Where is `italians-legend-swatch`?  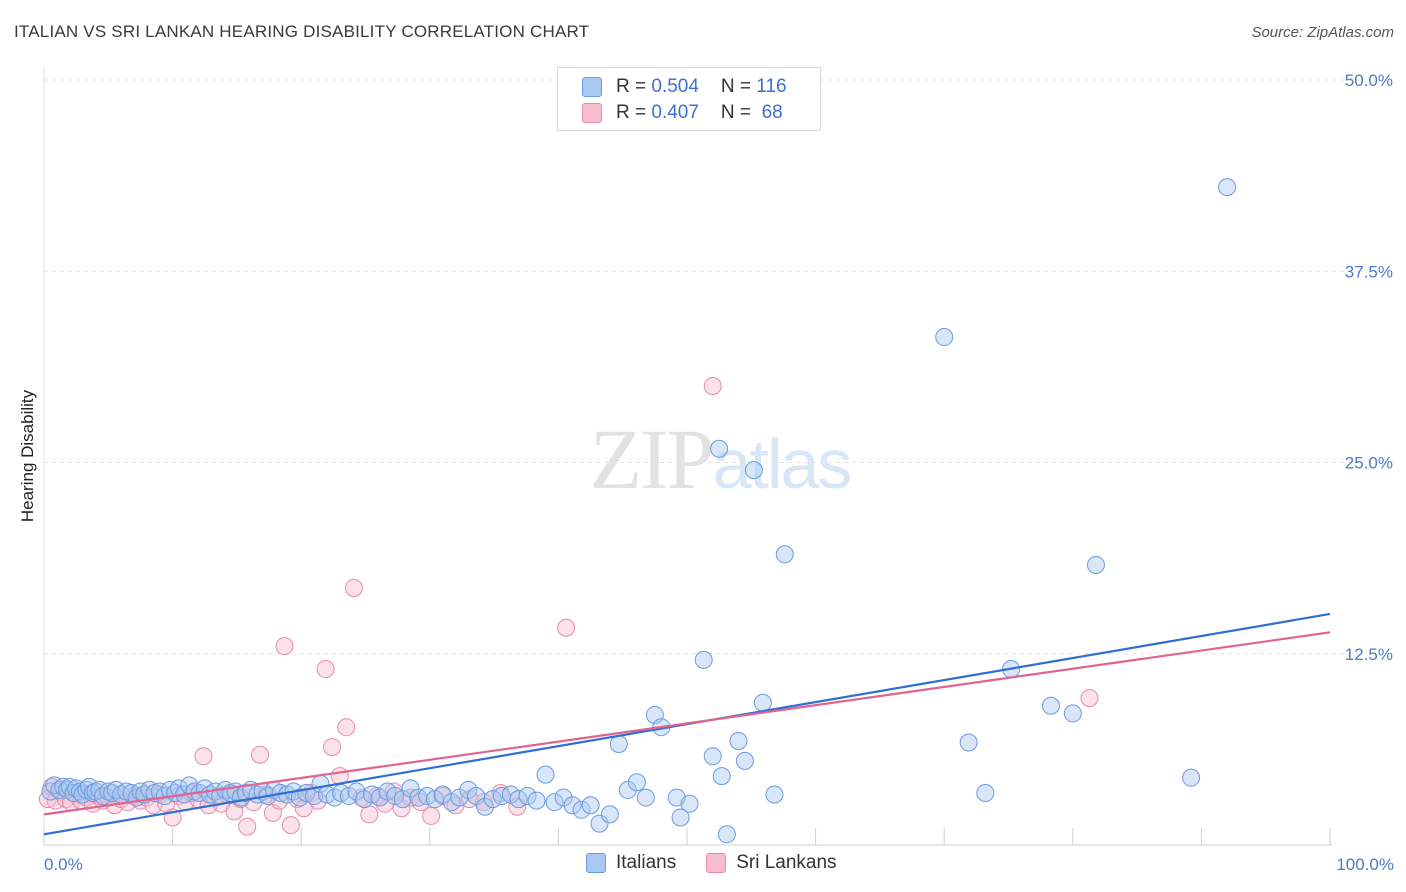
italians-legend-swatch is located at coordinates (596, 863).